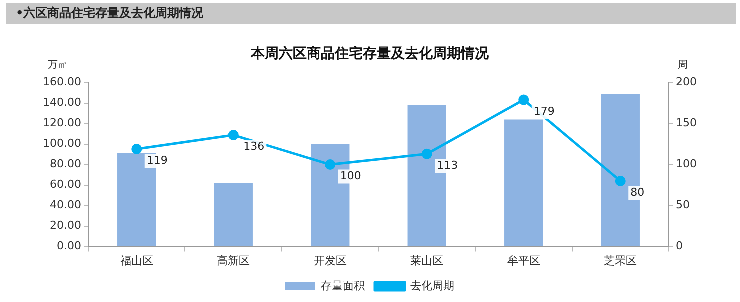 This screenshot has height=302, width=740. What do you see at coordinates (544, 111) in the screenshot?
I see `data-label: 179` at bounding box center [544, 111].